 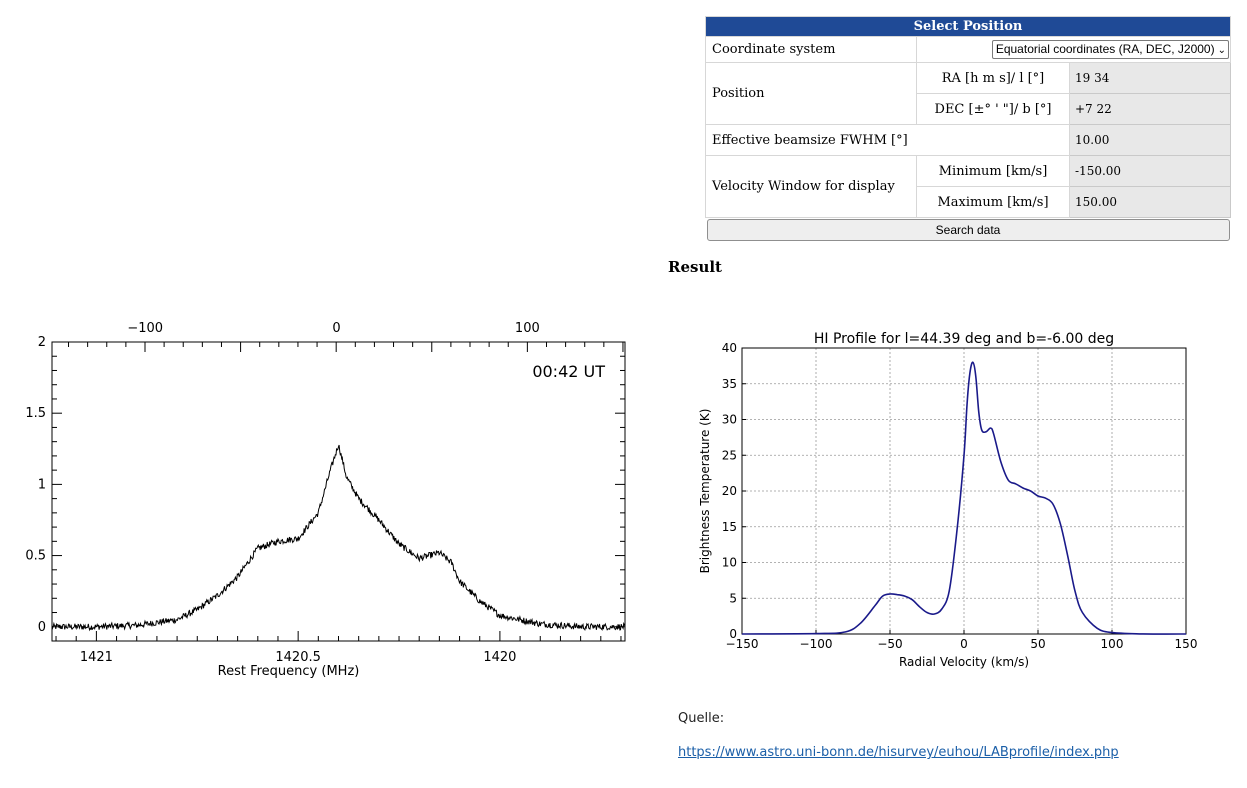 I want to click on coordinate-system-select: Equatorial coordinates (RA, DEC, J2000) ⌄, so click(x=1110, y=49).